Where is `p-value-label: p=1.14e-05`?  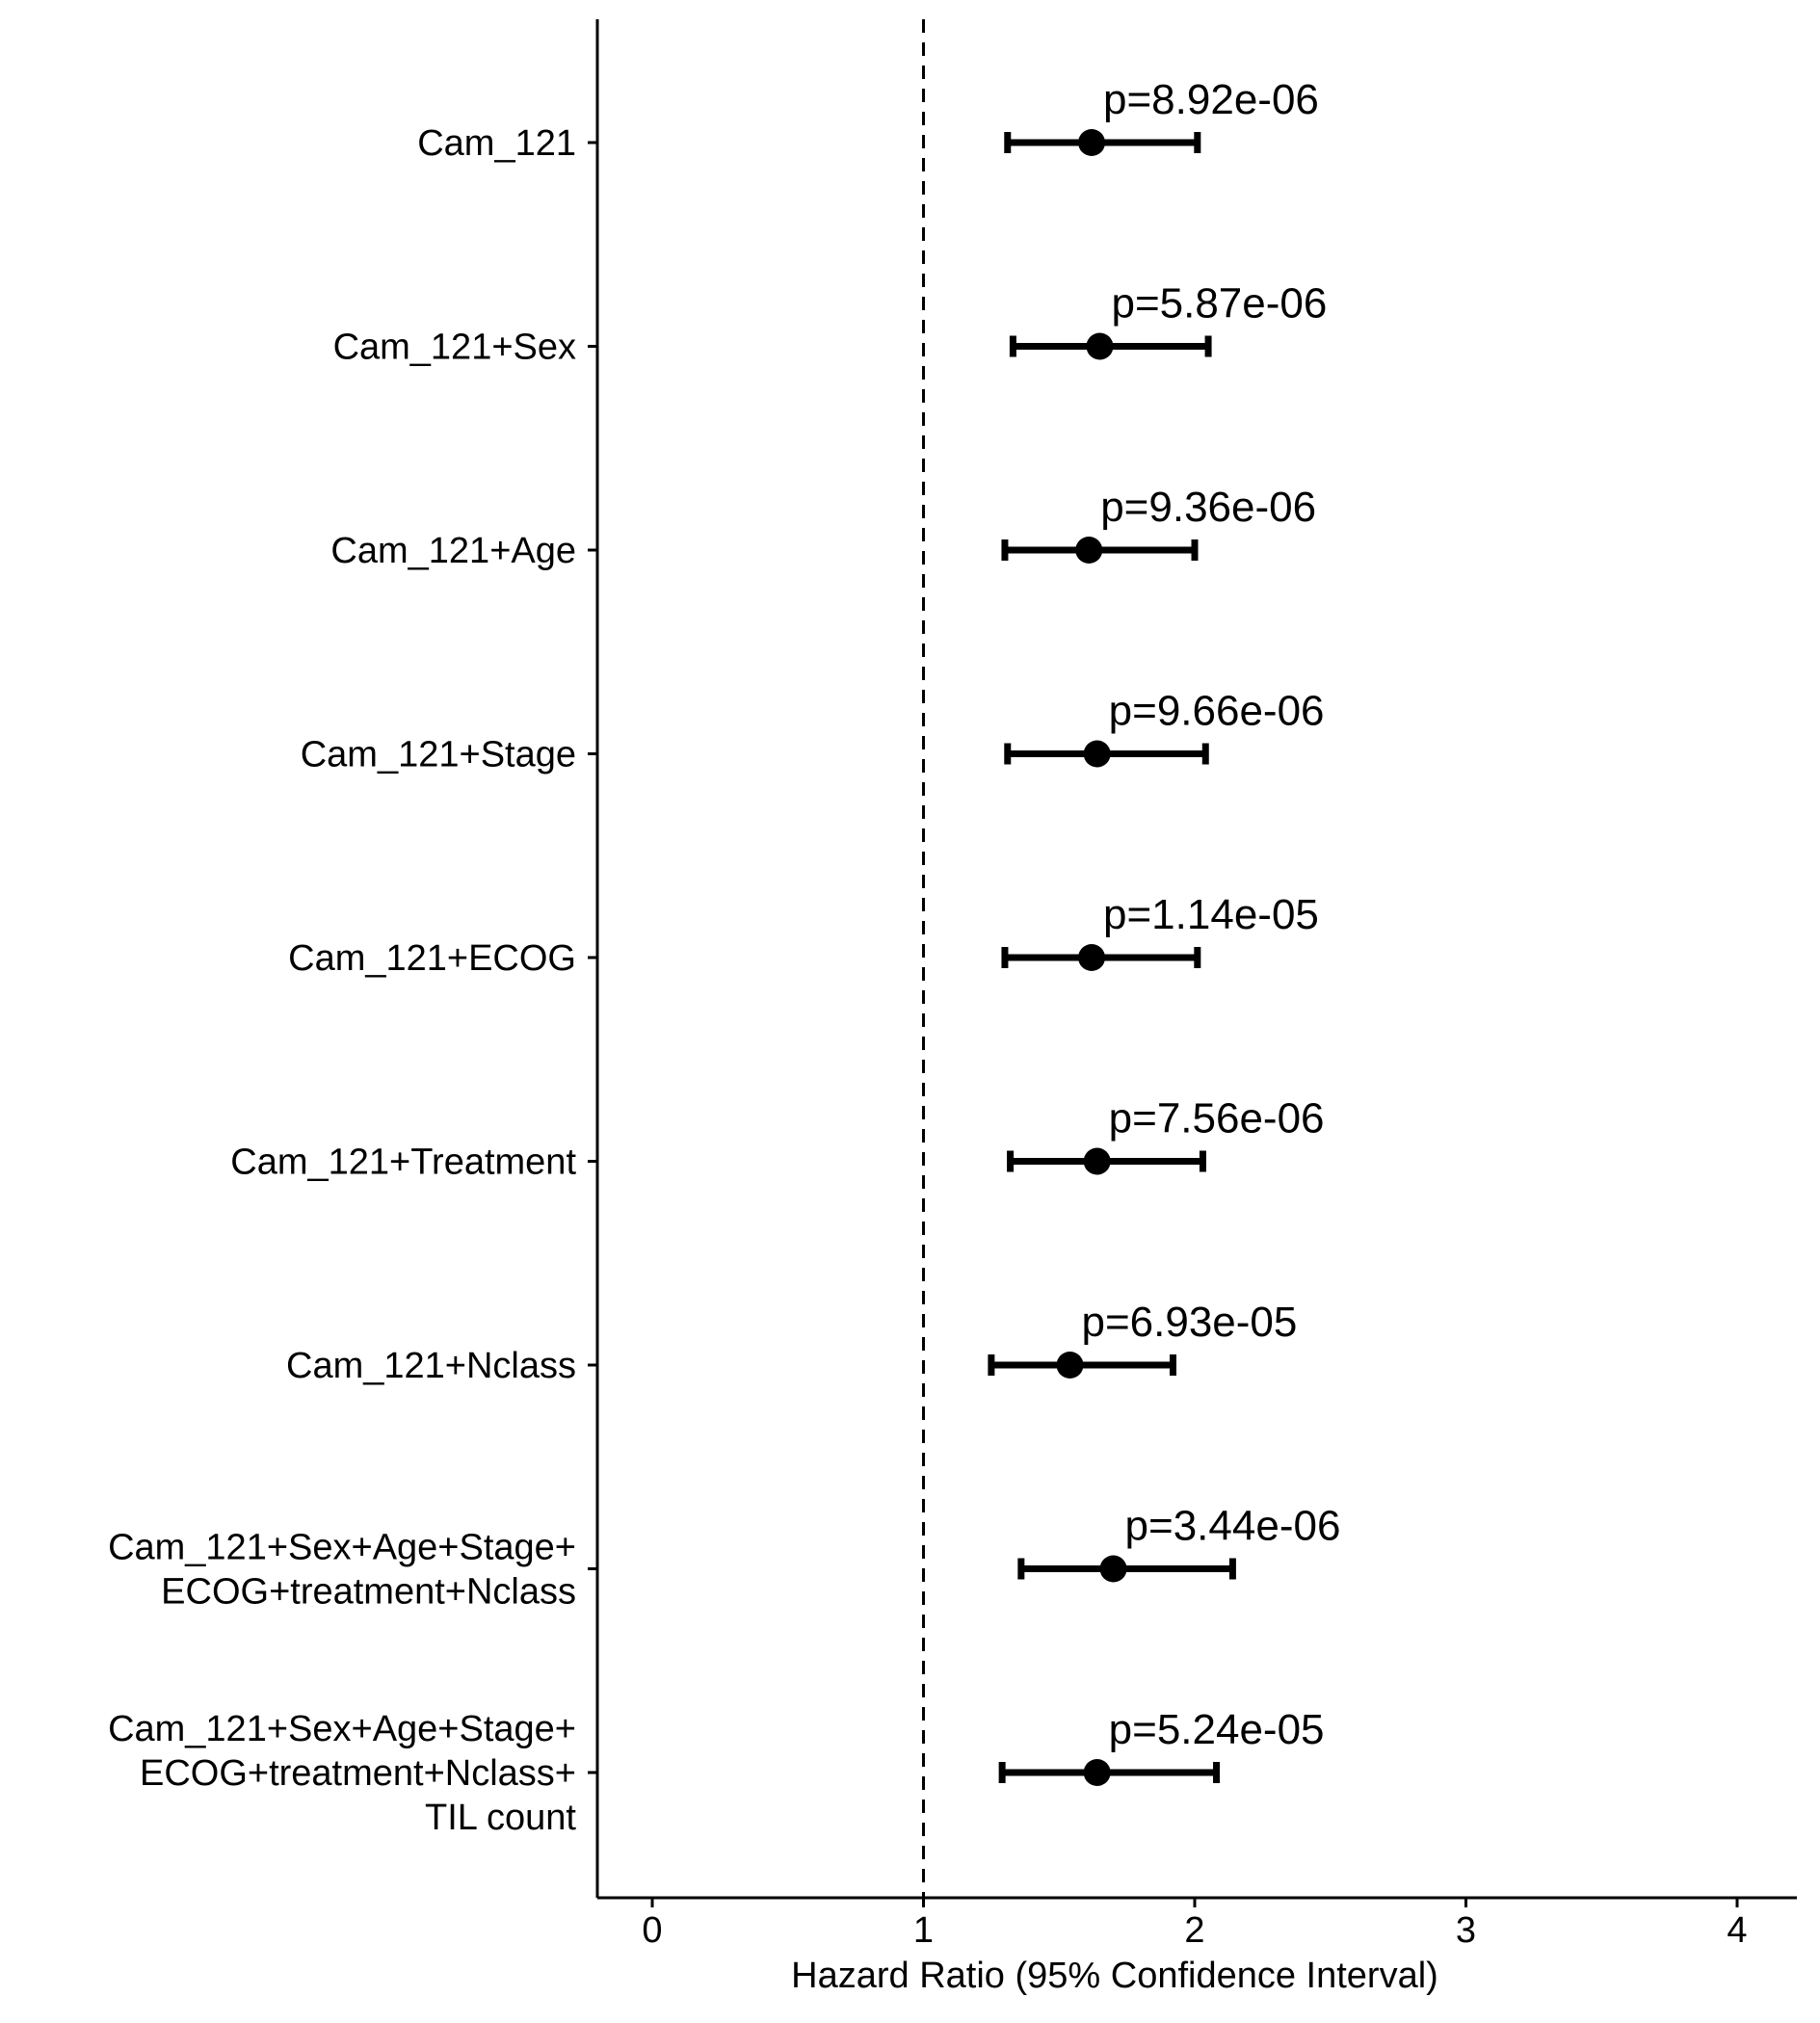
p-value-label: p=1.14e-05 is located at coordinates (1211, 914).